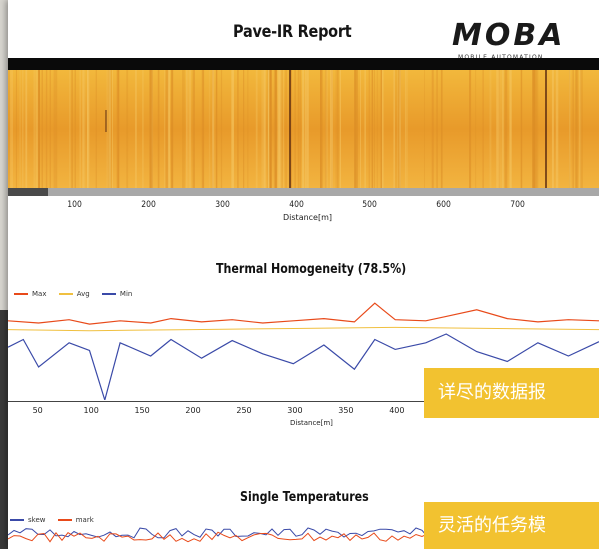  I want to click on legend-min: Min, so click(117, 294).